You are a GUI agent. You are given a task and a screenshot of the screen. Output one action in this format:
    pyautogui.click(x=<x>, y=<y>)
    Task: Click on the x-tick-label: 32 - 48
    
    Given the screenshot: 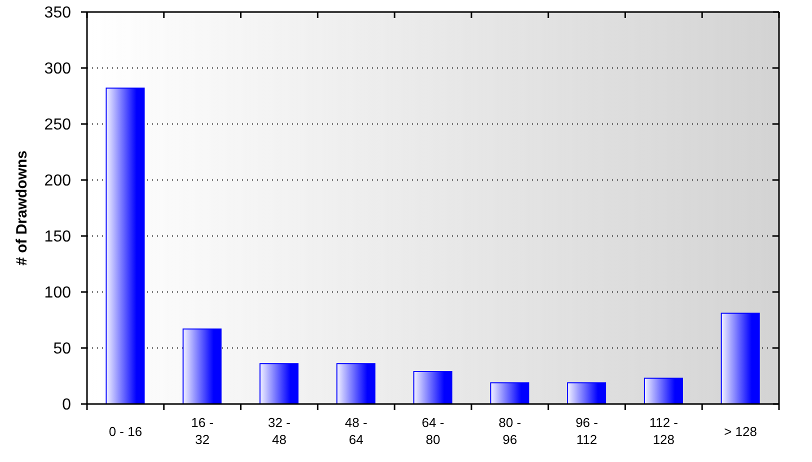 What is the action you would take?
    pyautogui.click(x=279, y=431)
    